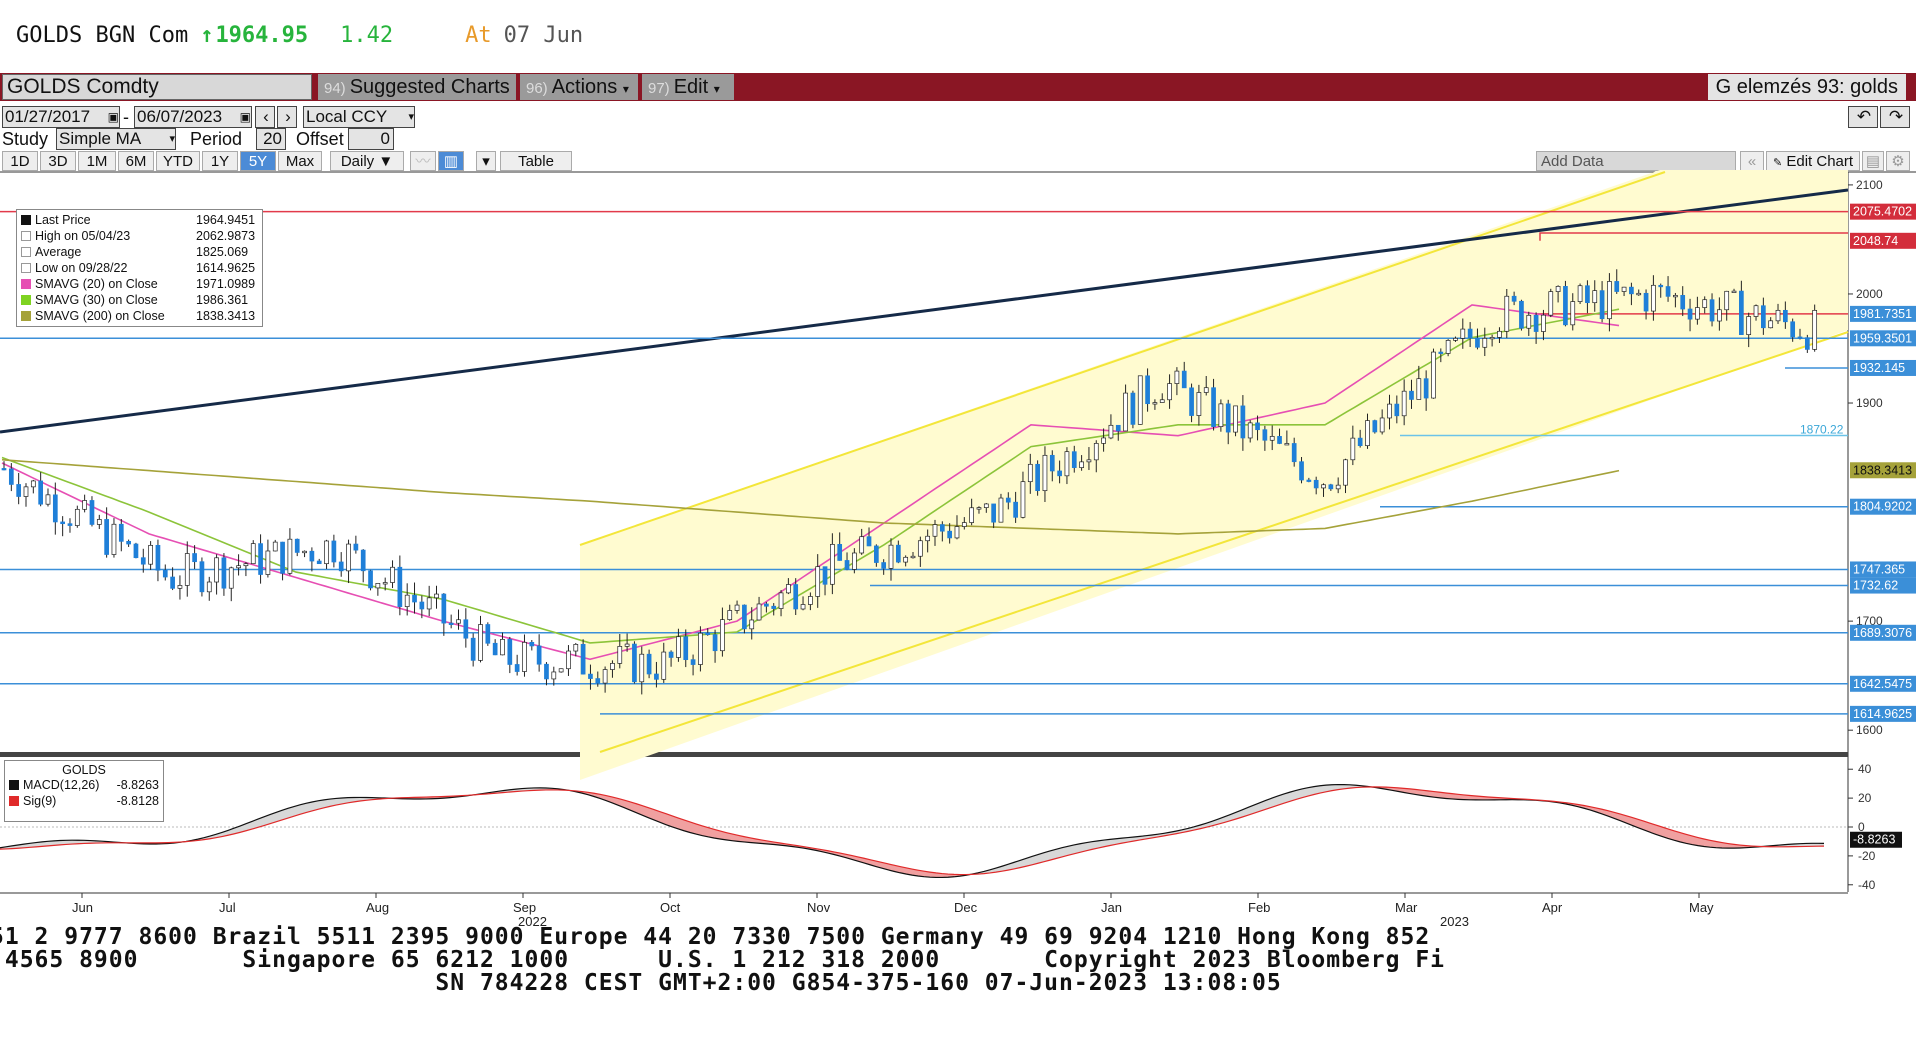 This screenshot has height=1037, width=1916. Describe the element at coordinates (178, 161) in the screenshot. I see `range-button-ytd: YTD` at that location.